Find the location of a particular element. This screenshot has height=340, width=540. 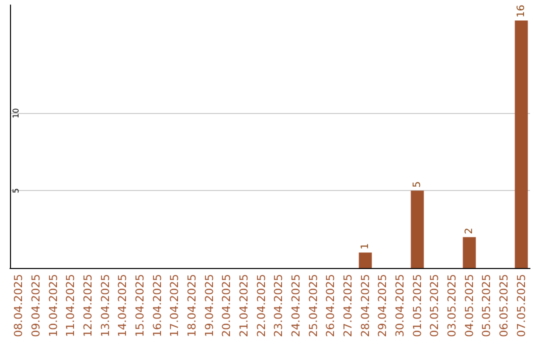

x-tick-label: 17.04.2025 is located at coordinates (175, 306).